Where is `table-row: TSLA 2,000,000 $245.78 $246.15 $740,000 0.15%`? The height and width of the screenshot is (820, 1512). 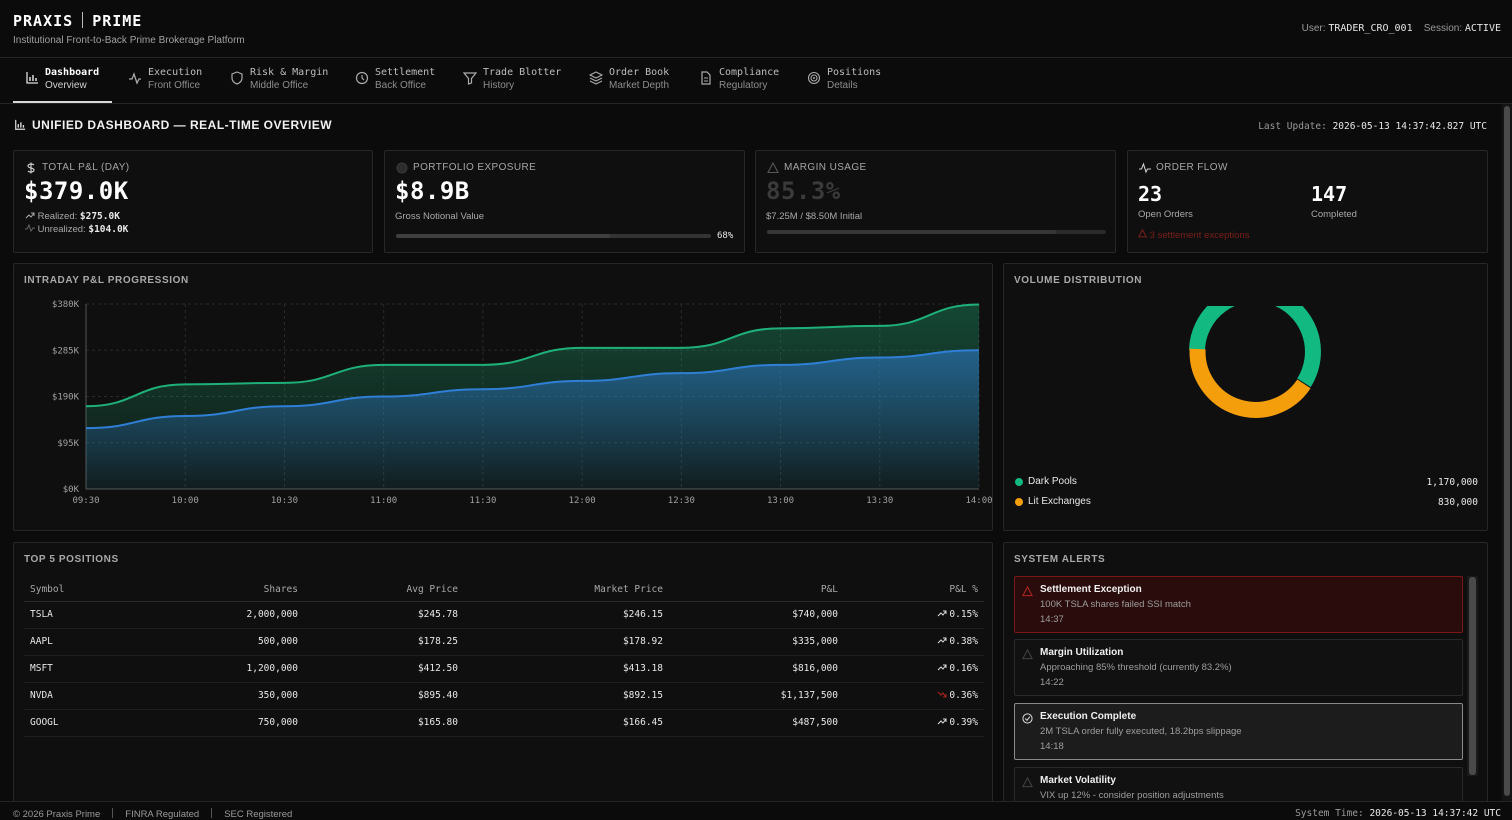 table-row: TSLA 2,000,000 $245.78 $246.15 $740,000 0.15% is located at coordinates (504, 615).